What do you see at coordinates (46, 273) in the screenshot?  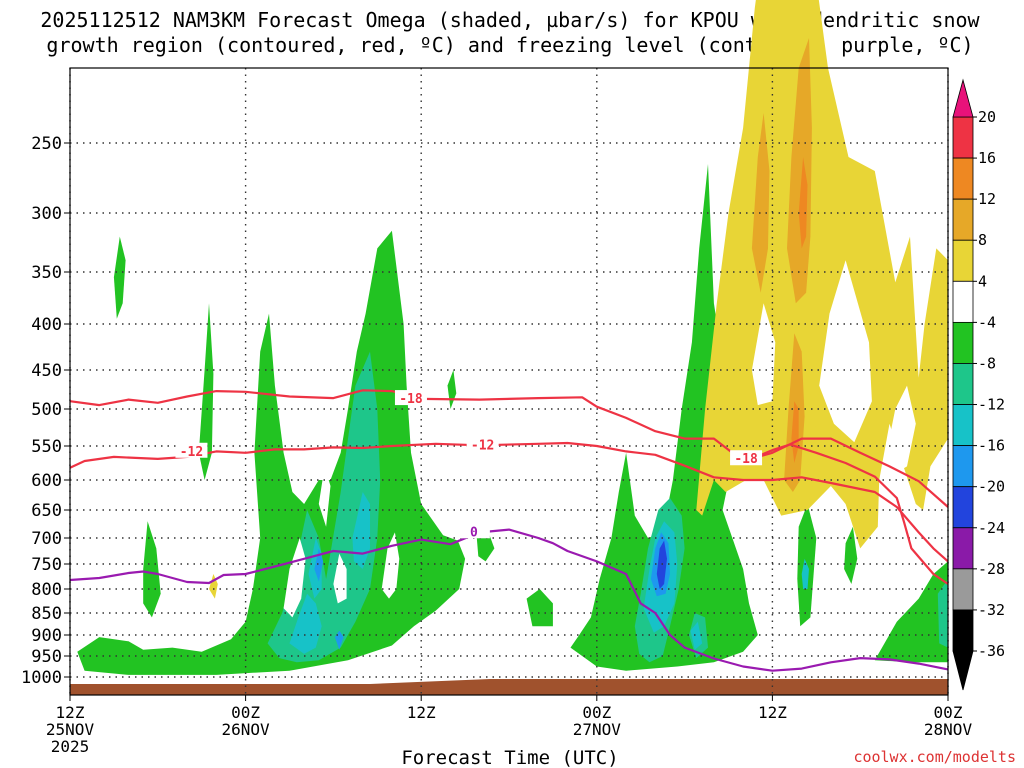 I see `y-tick-label: 350` at bounding box center [46, 273].